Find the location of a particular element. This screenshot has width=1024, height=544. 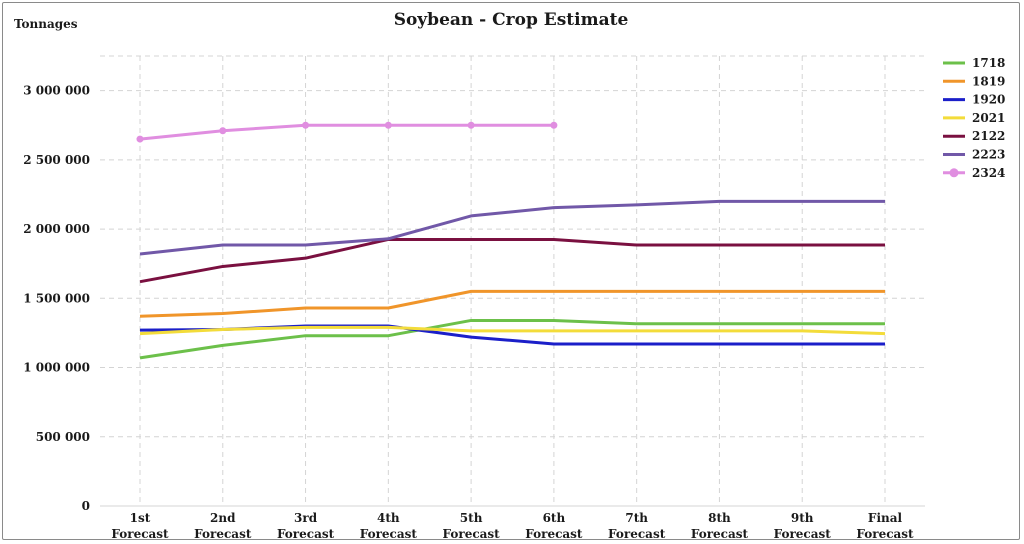

x-tick-label: 5th Forecast is located at coordinates (472, 526).